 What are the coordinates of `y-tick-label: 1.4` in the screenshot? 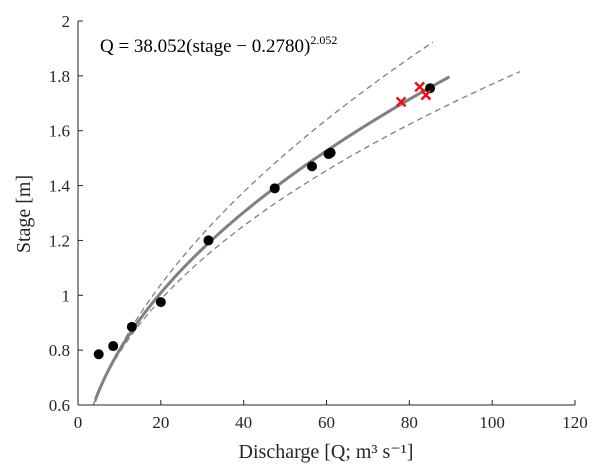 It's located at (60, 186).